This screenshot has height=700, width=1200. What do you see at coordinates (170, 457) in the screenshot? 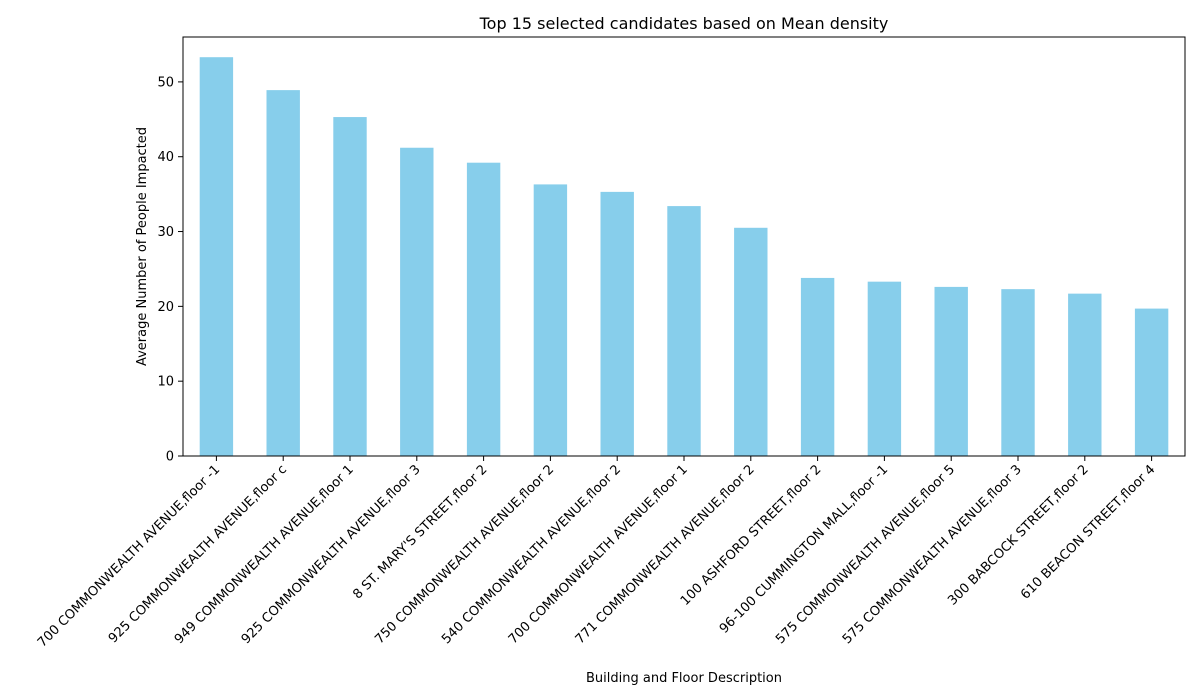
I see `y-tick-label: 0` at bounding box center [170, 457].